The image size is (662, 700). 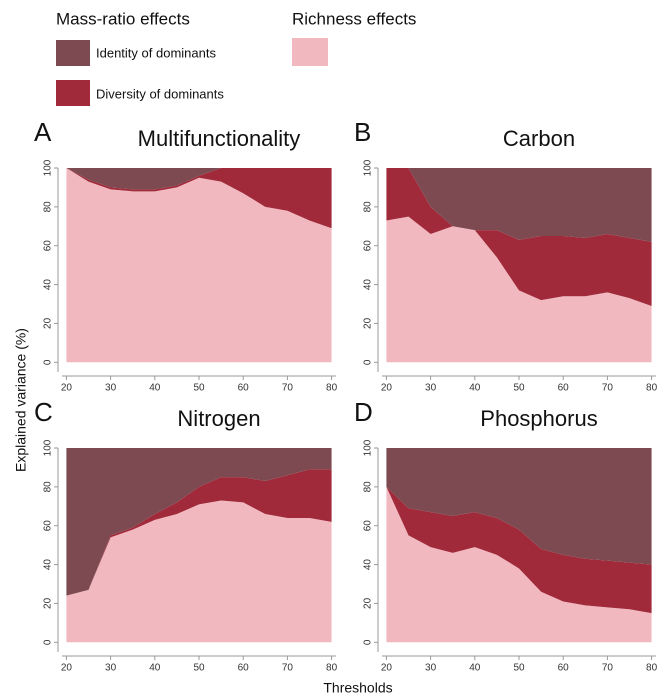 I want to click on panel-letter: A, so click(x=43, y=132).